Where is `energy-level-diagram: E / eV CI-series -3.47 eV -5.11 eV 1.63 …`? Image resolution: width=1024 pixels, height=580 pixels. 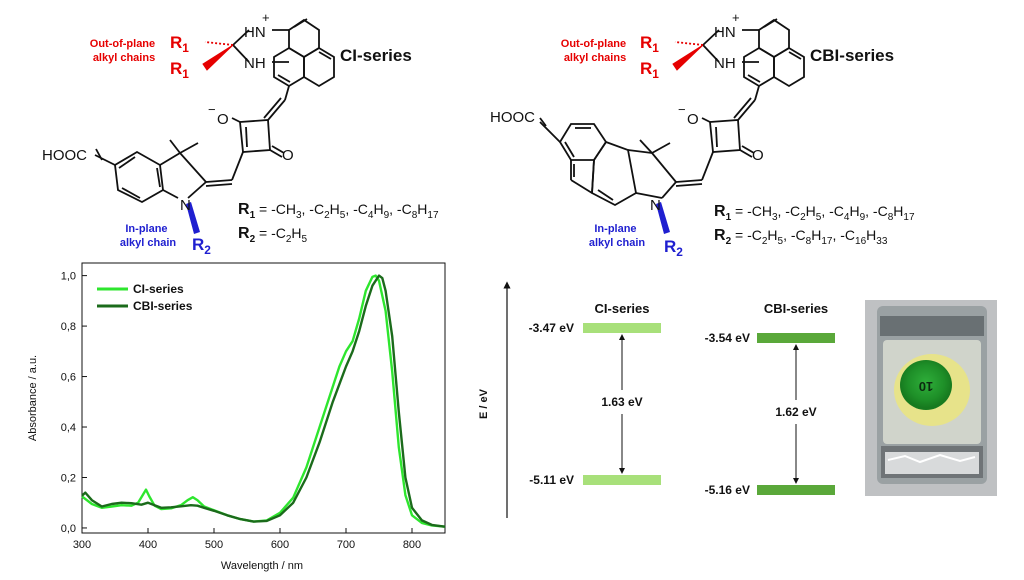
energy-level-diagram: E / eV CI-series -3.47 eV -5.11 eV 1.63 … is located at coordinates (656, 399).